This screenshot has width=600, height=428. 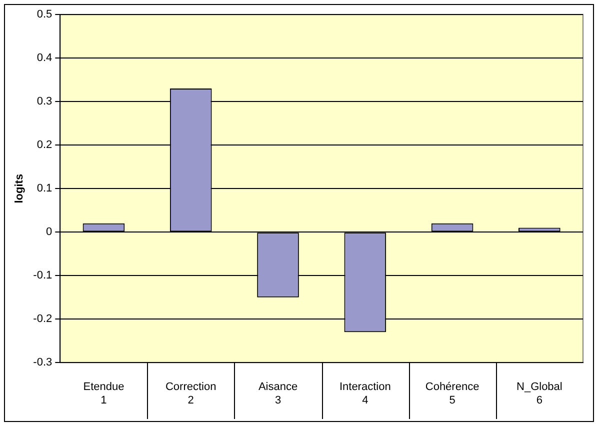 What do you see at coordinates (44, 58) in the screenshot?
I see `y-tick-label: 0.4` at bounding box center [44, 58].